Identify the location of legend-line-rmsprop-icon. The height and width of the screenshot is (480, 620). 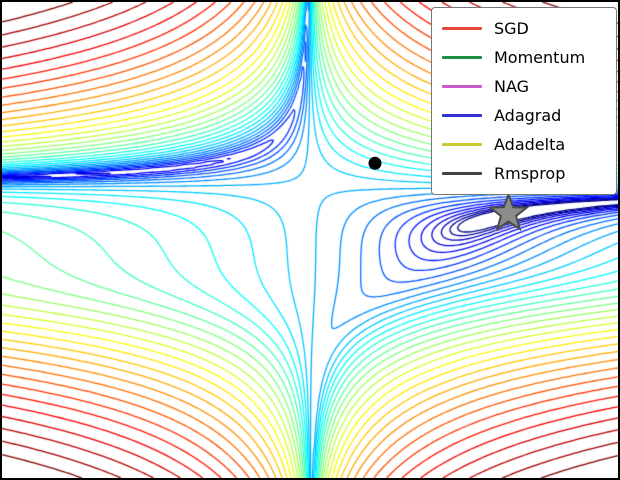
(462, 173).